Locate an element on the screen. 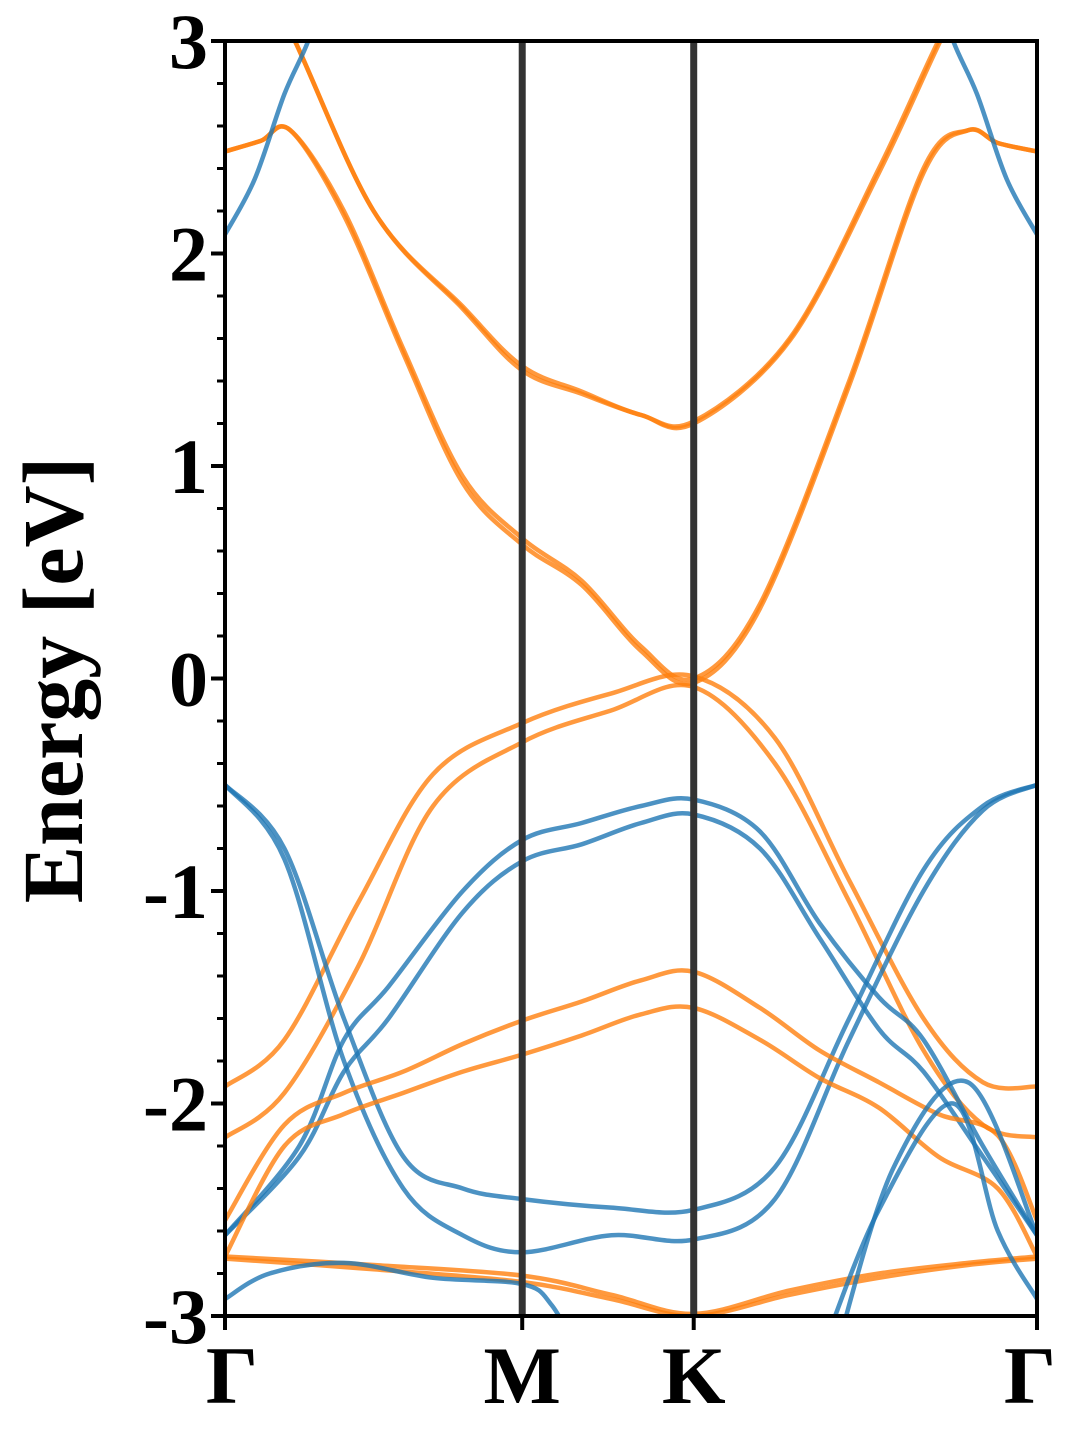 The width and height of the screenshot is (1080, 1440). y-tick-label: 2 is located at coordinates (188, 254).